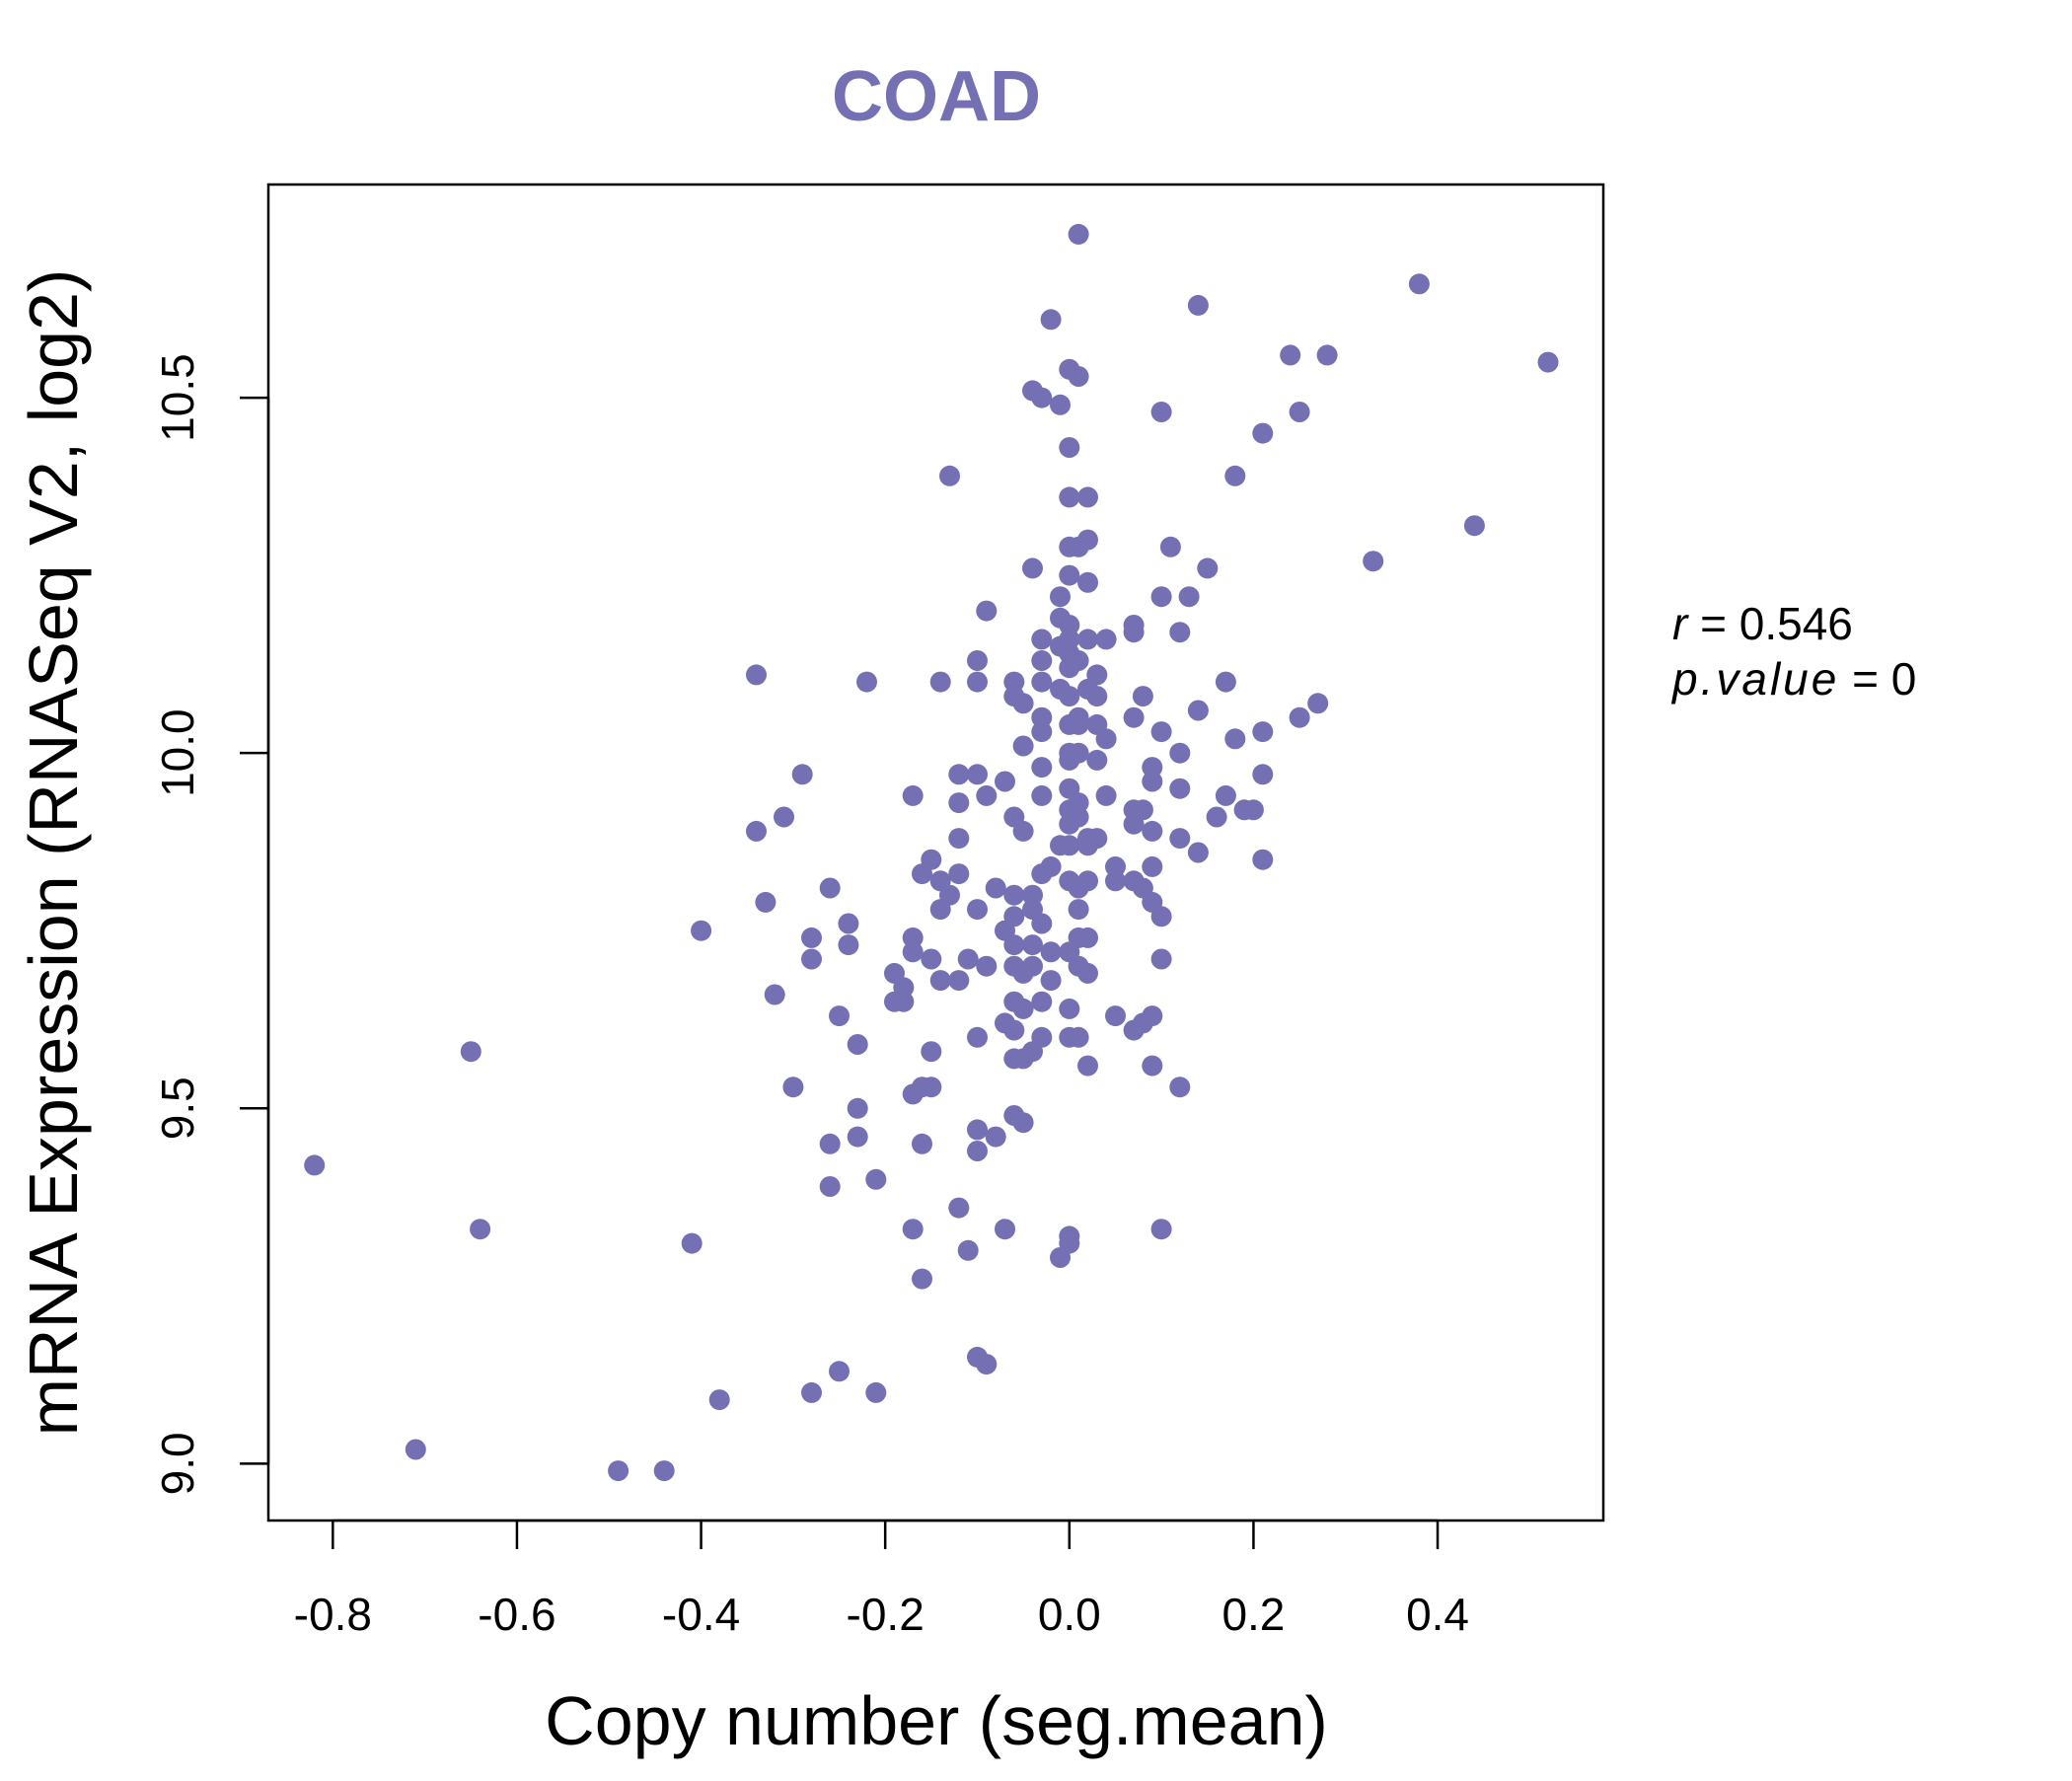  I want to click on y-tick-label: 10.0, so click(178, 752).